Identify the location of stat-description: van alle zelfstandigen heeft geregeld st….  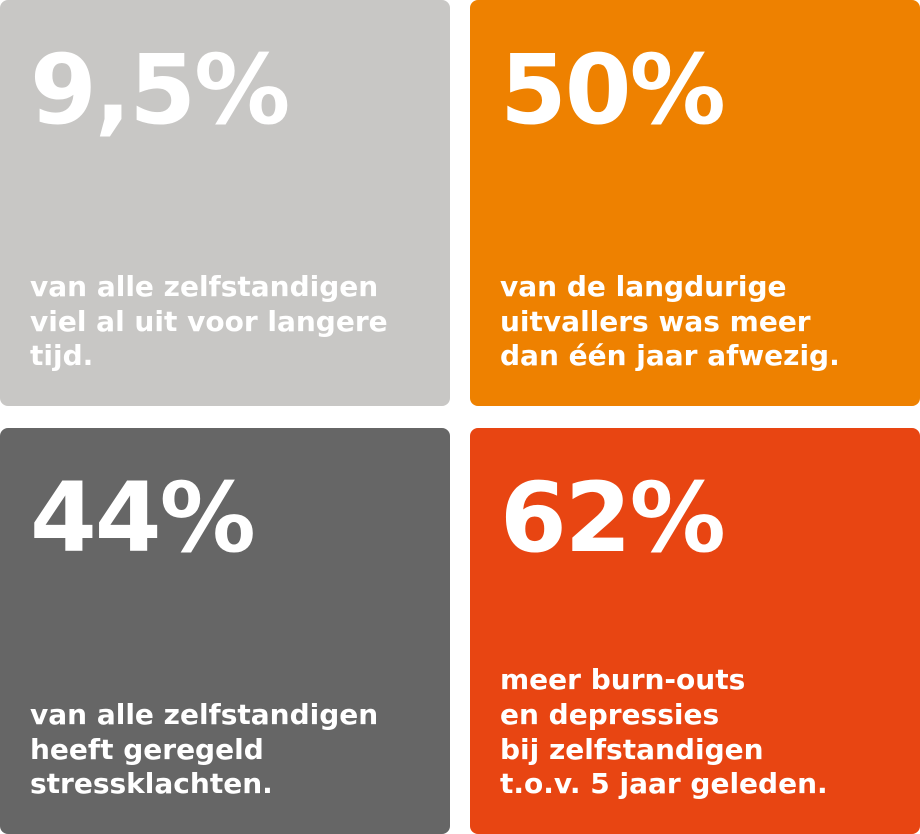
(204, 749).